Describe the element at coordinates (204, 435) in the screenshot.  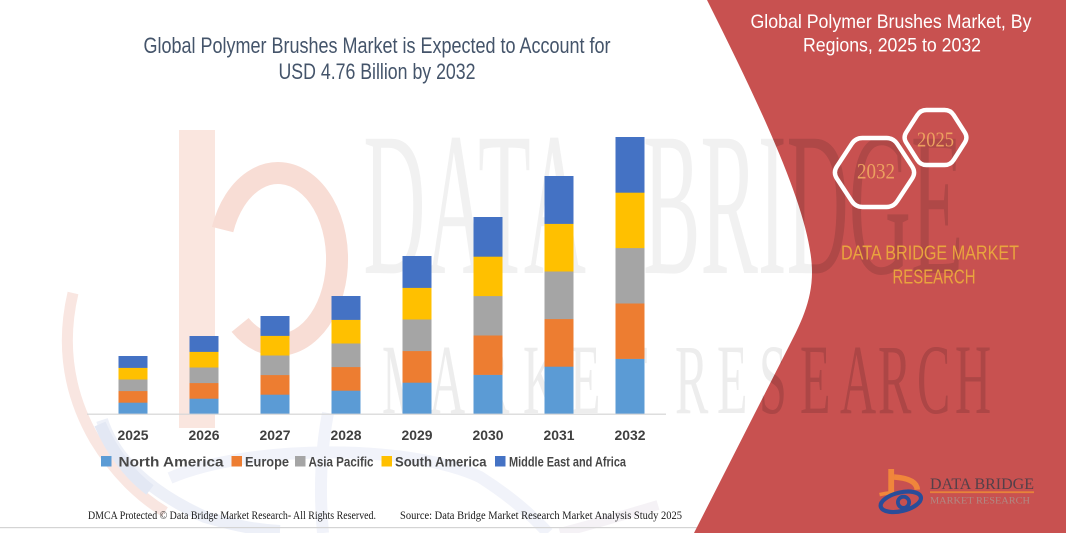
I see `svg-text: 2026` at that location.